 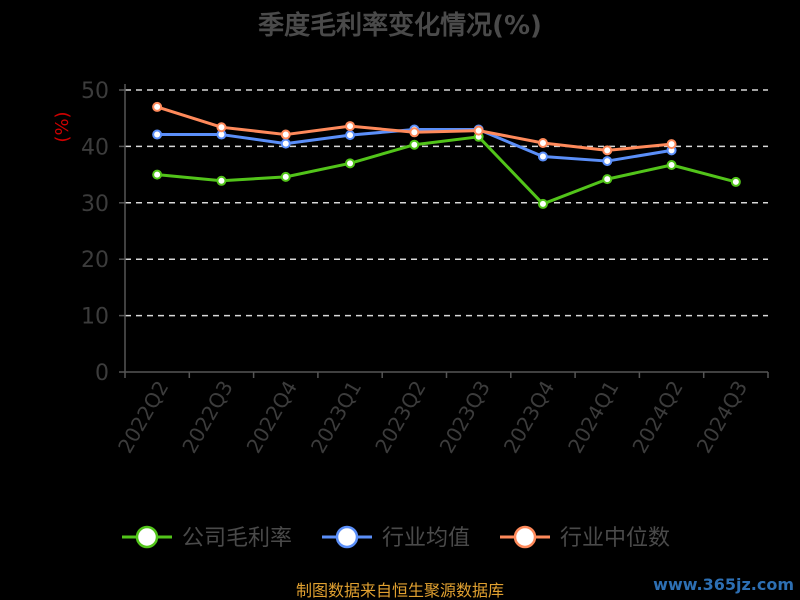 What do you see at coordinates (615, 538) in the screenshot?
I see `legend-label: 行业中位数` at bounding box center [615, 538].